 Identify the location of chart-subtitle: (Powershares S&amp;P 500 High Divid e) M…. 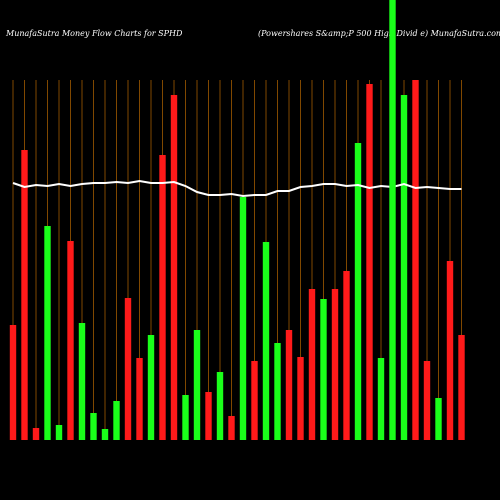
(379, 33).